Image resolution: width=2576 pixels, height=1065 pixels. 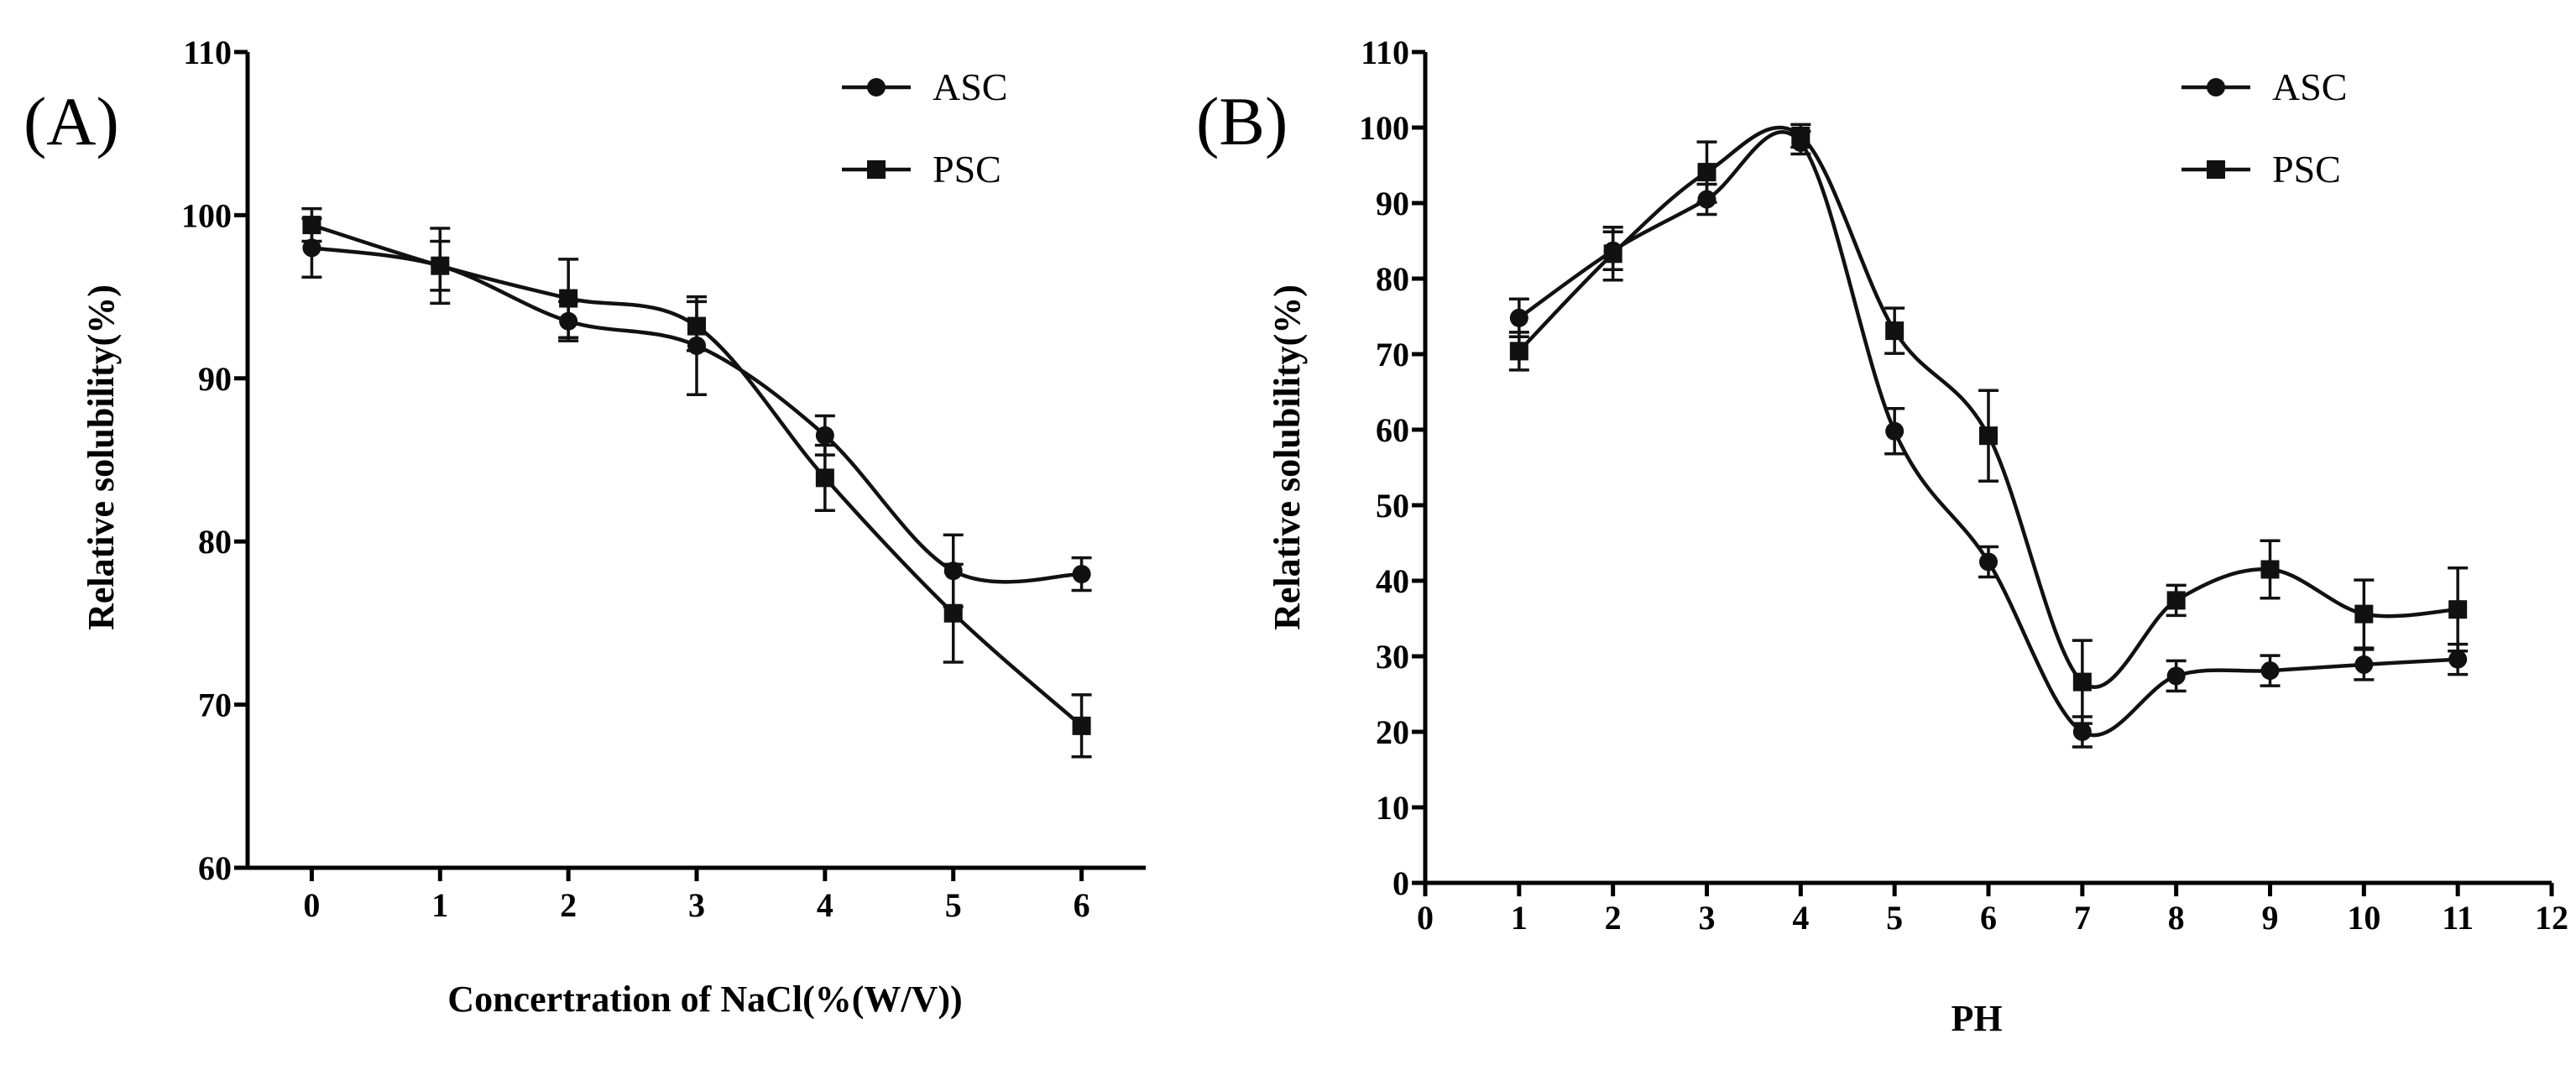 I want to click on y-tick-label: 40, so click(x=1392, y=581).